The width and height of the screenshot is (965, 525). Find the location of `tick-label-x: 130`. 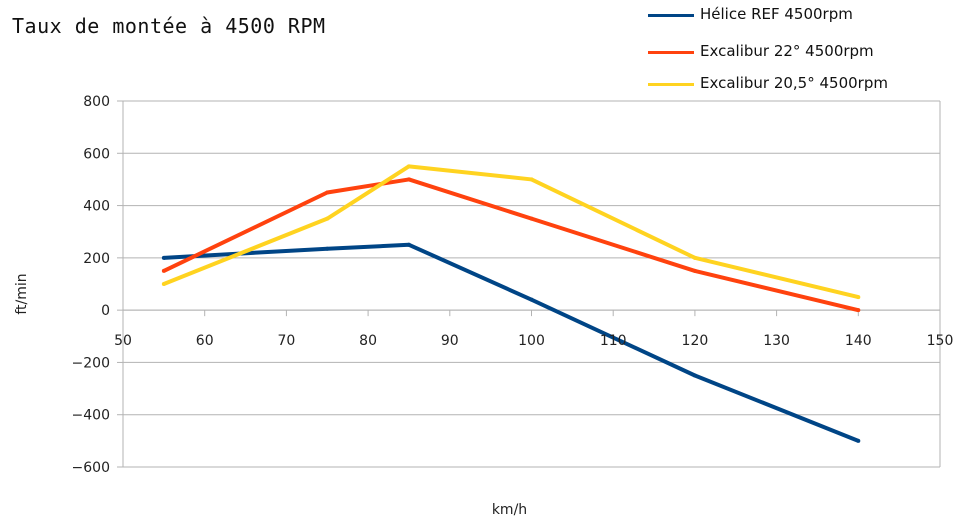

tick-label-x: 130 is located at coordinates (776, 341).